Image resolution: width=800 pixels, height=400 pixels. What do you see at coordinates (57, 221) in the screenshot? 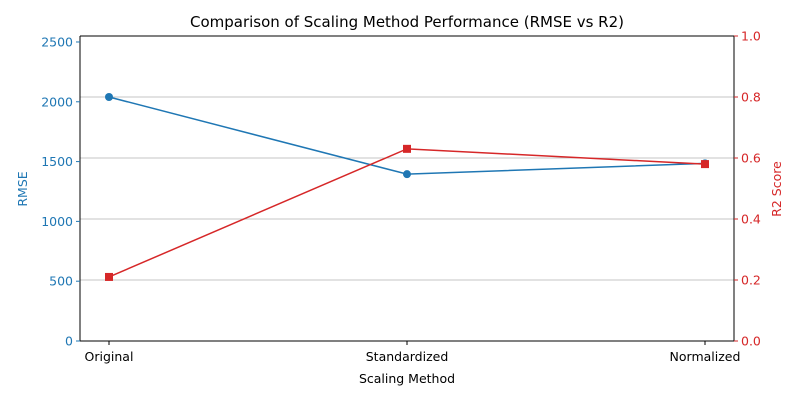
I see `y-left-tick-label: 1000` at bounding box center [57, 221].